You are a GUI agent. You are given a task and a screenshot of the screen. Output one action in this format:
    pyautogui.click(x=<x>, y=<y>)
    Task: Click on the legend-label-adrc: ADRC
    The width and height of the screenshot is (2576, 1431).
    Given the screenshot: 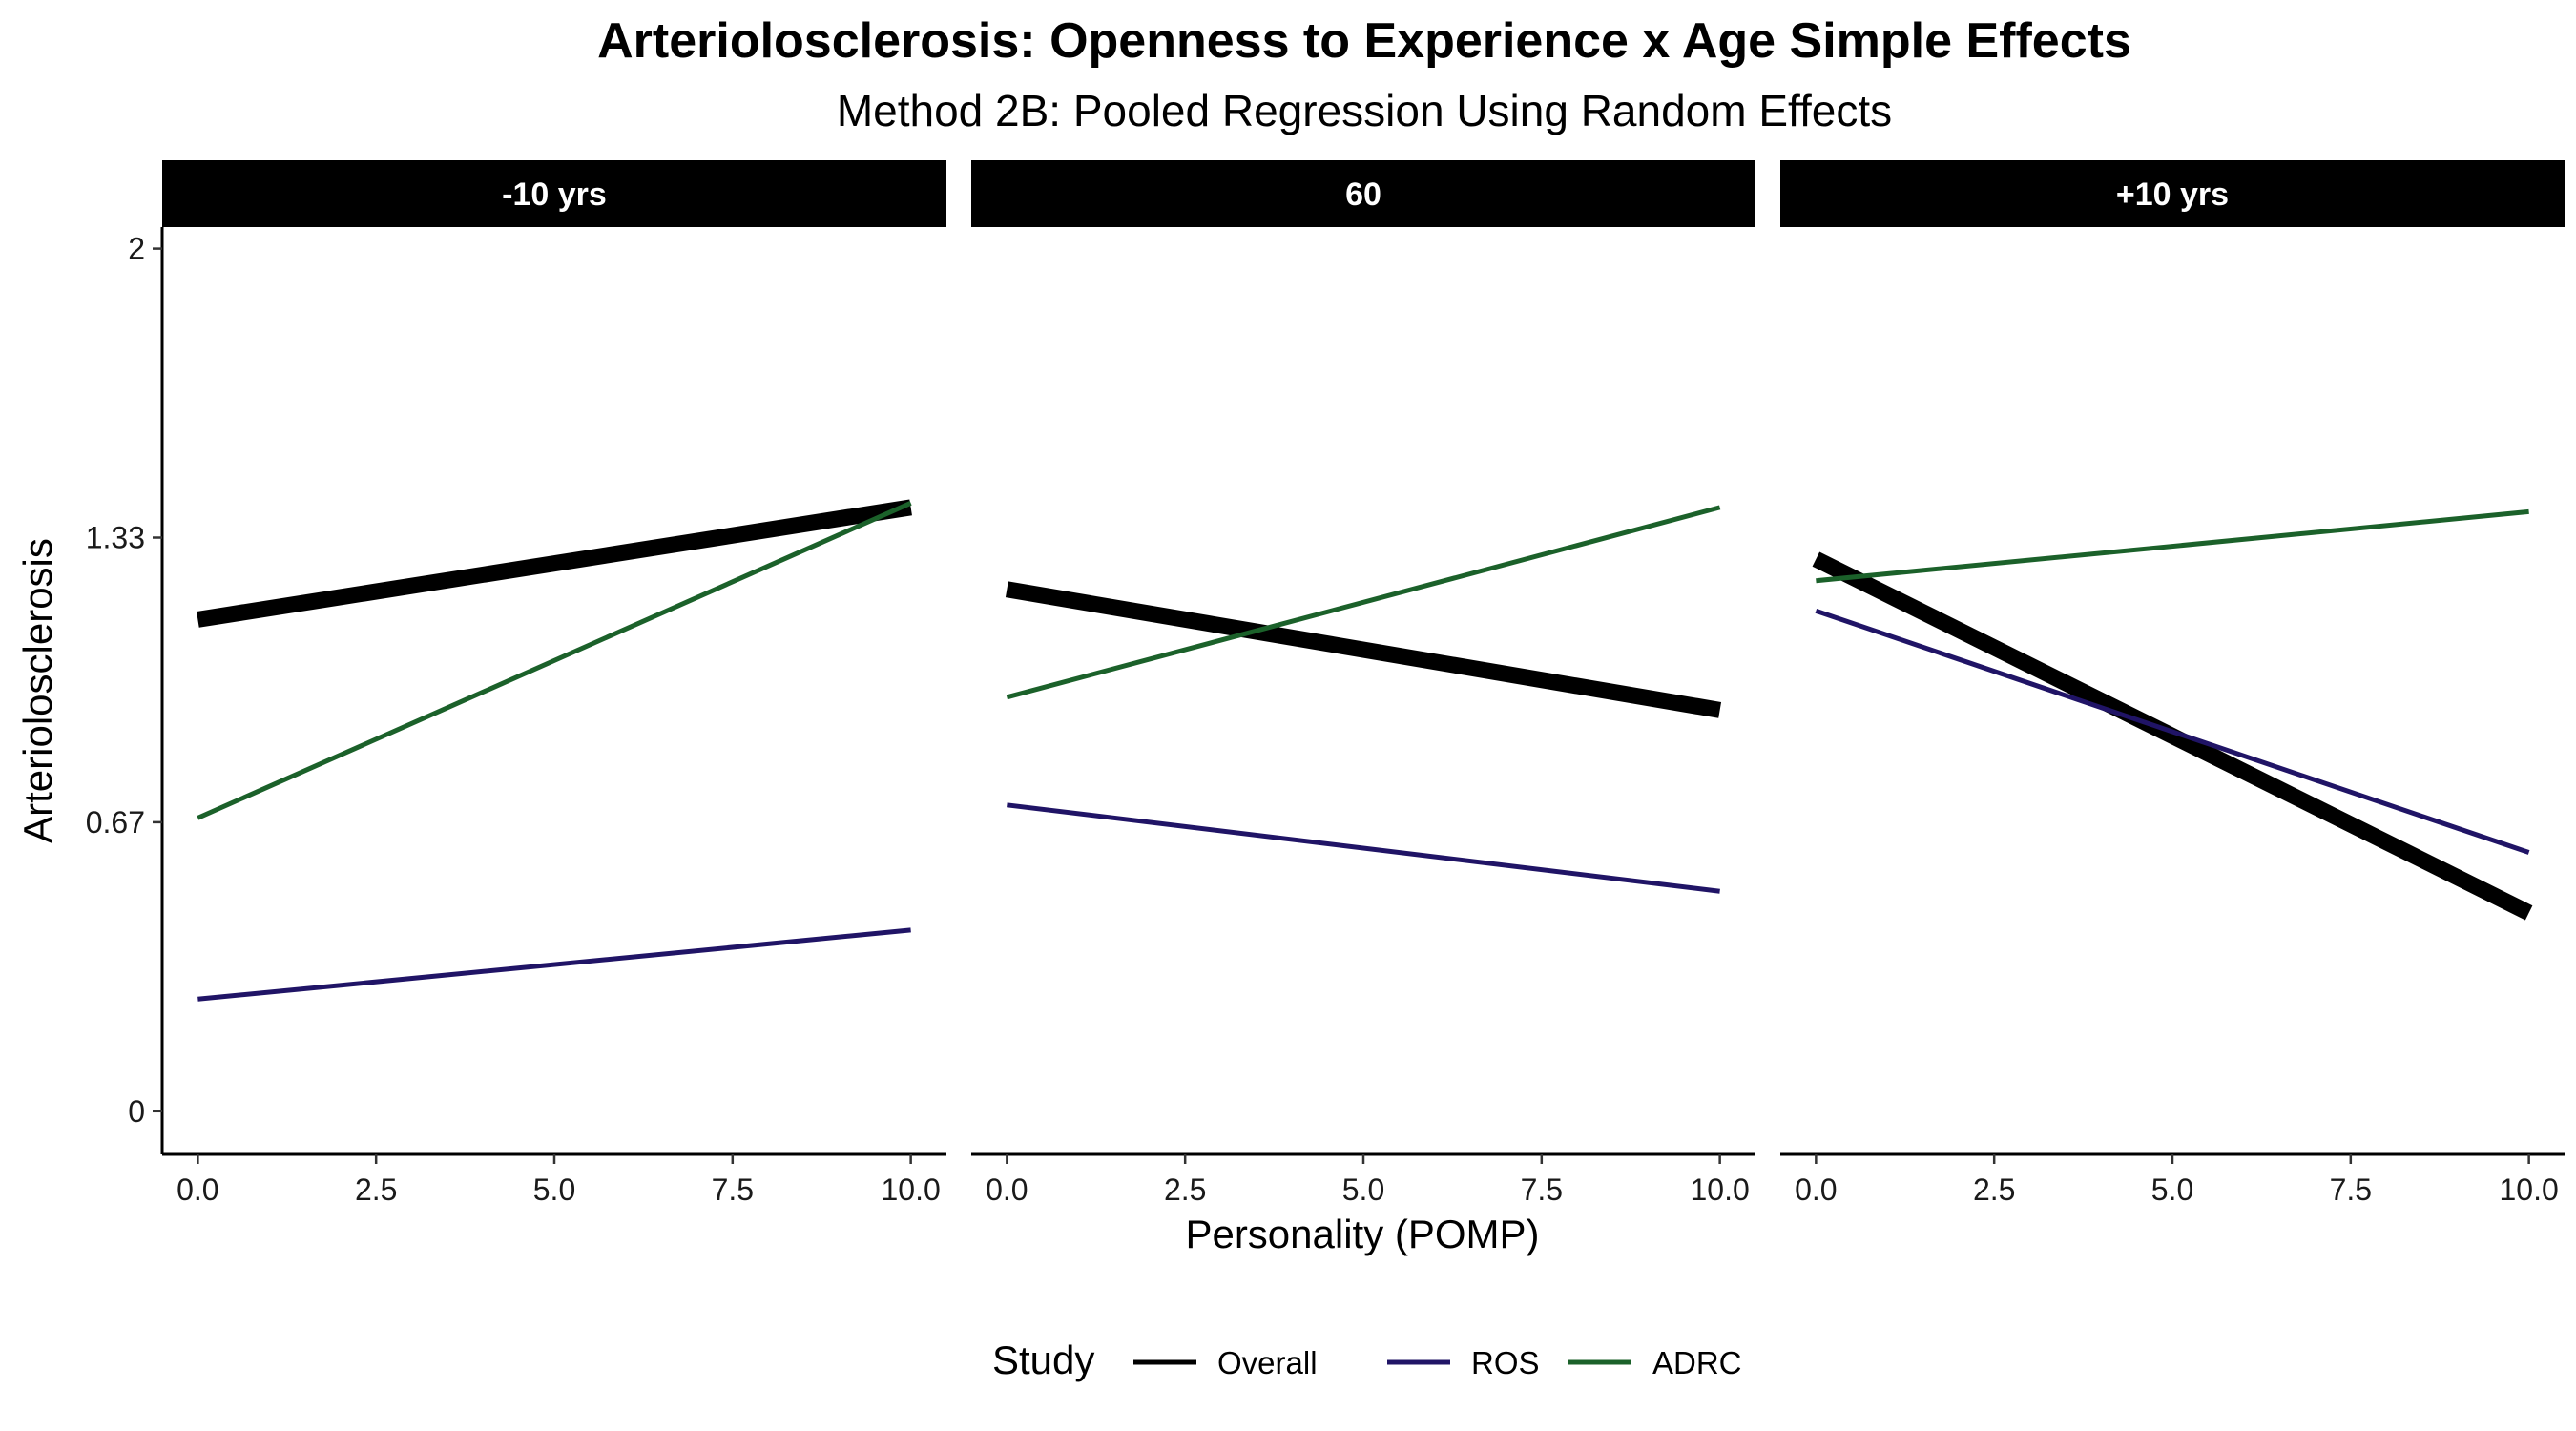 What is the action you would take?
    pyautogui.click(x=1697, y=1362)
    